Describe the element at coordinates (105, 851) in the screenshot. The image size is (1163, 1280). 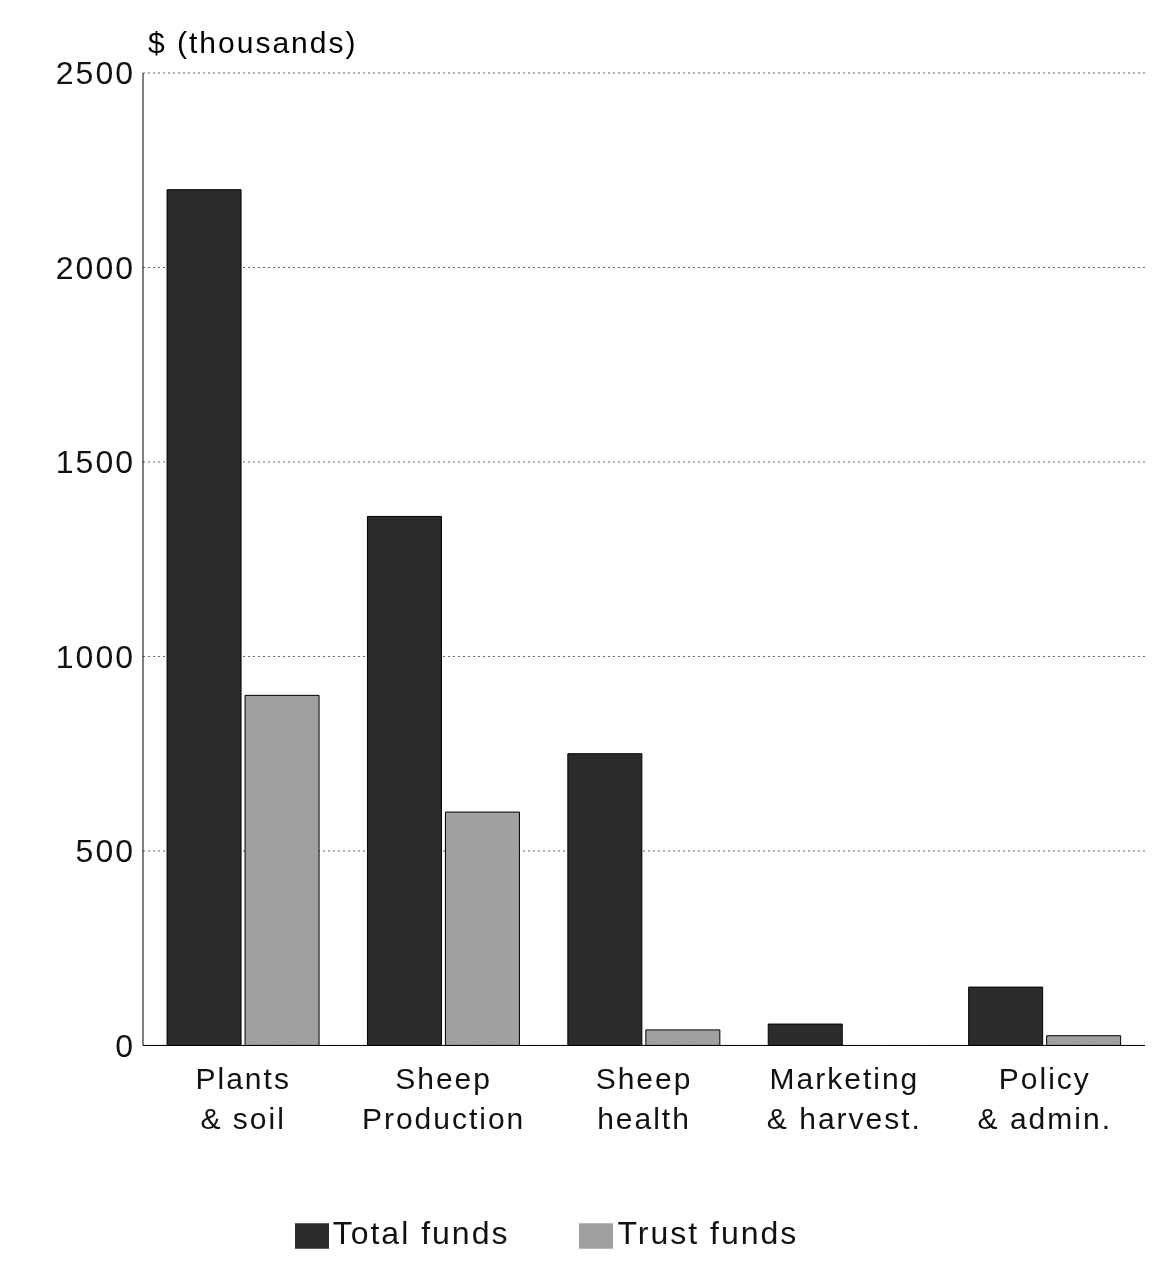
I see `y-tick-label: 500` at that location.